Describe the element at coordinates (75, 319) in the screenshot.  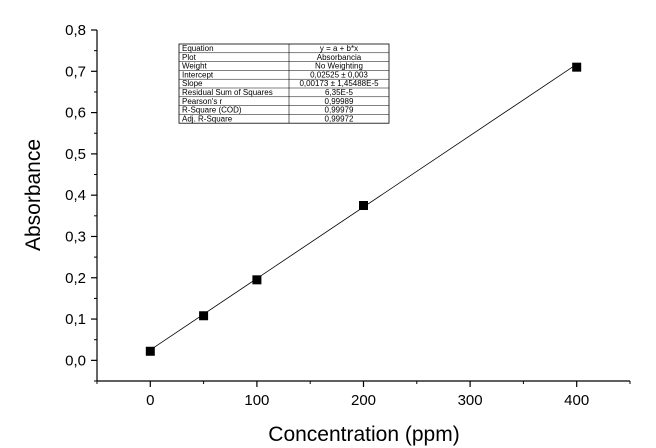
I see `y-tick-label: 0,1` at that location.